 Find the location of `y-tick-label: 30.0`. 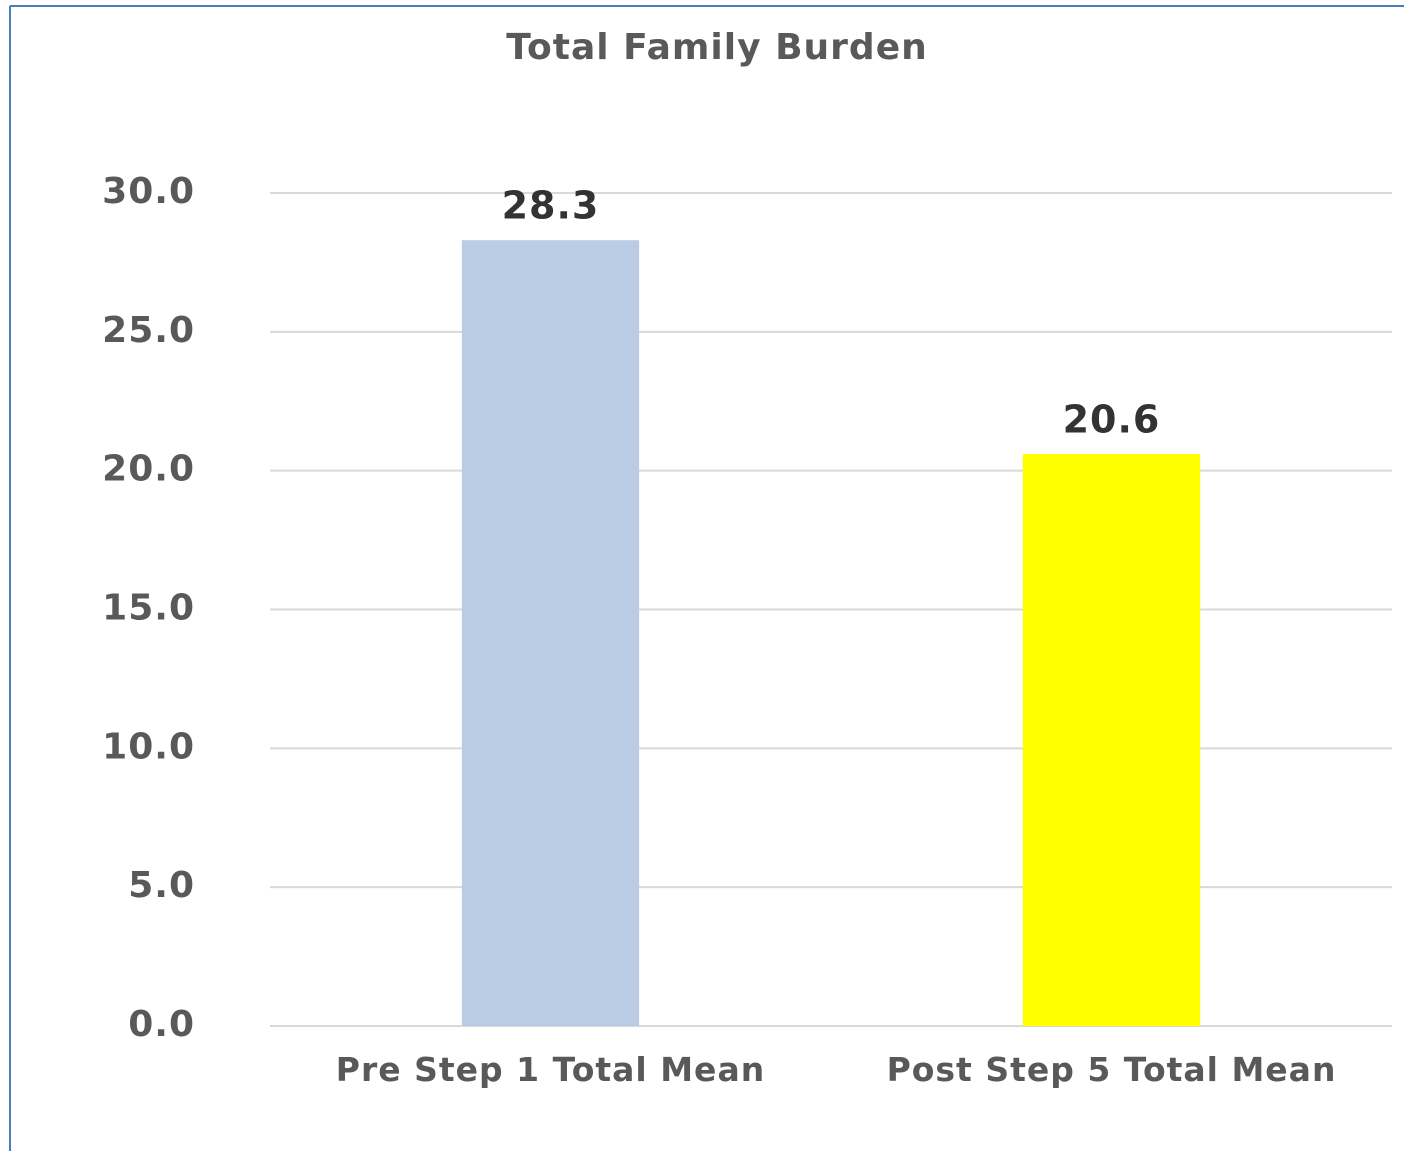

y-tick-label: 30.0 is located at coordinates (148, 191).